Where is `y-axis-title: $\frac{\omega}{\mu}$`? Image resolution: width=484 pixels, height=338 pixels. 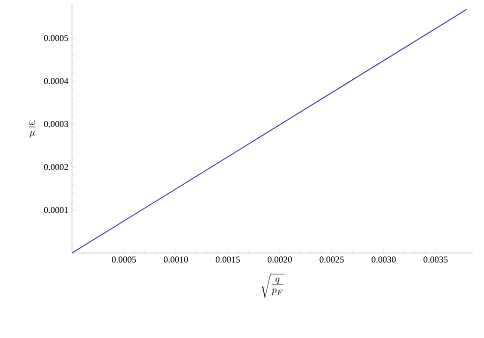
y-axis-title: $\frac{\omega}{\mu}$ is located at coordinates (32, 129).